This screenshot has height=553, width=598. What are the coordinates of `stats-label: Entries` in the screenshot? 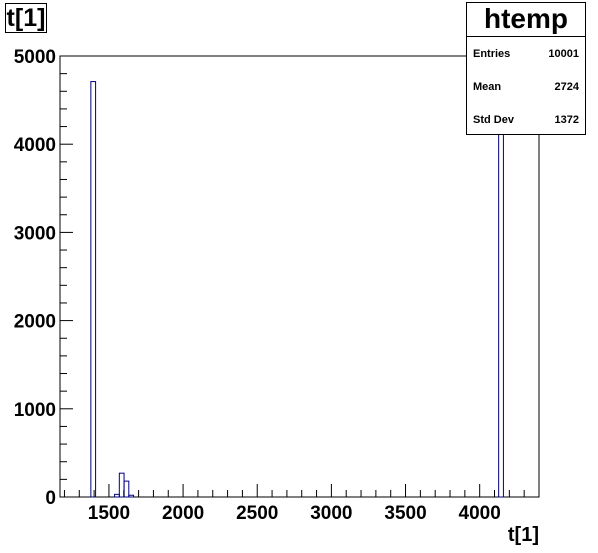 It's located at (492, 54).